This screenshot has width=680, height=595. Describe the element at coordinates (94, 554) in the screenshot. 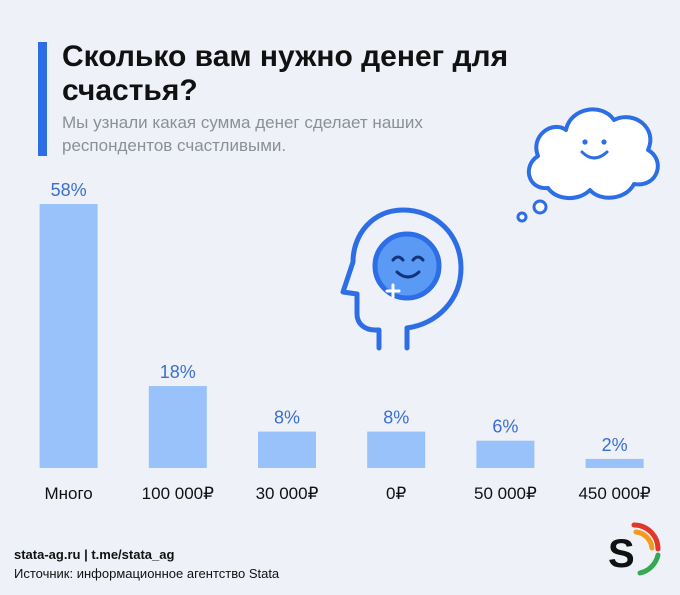

I see `footer-site-links: stata-ag.ru | t.me/stata_ag` at that location.